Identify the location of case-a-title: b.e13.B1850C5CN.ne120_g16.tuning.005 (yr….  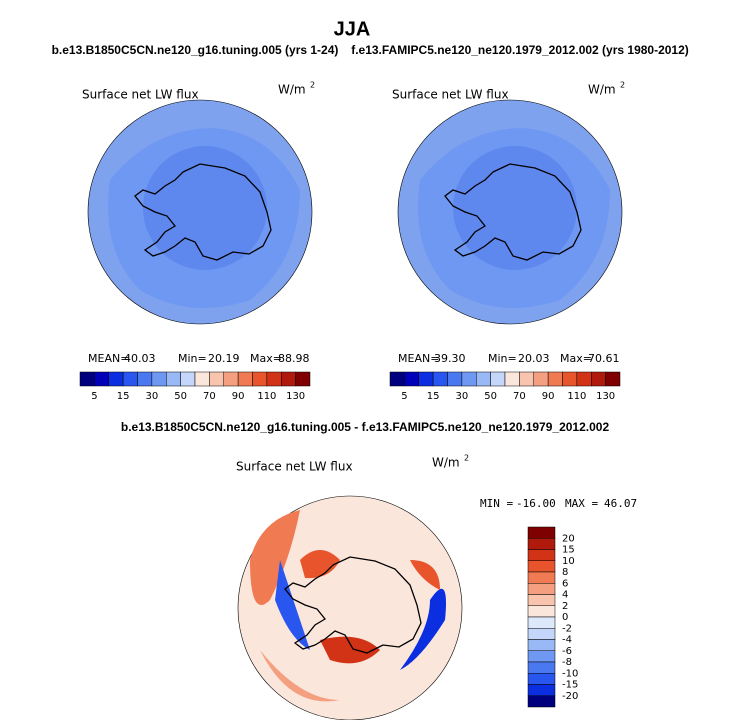
(195, 50).